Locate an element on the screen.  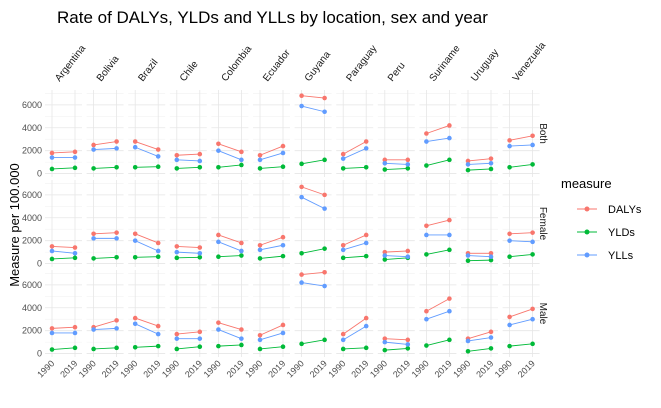
legend-label-dalys: DALYs is located at coordinates (625, 210).